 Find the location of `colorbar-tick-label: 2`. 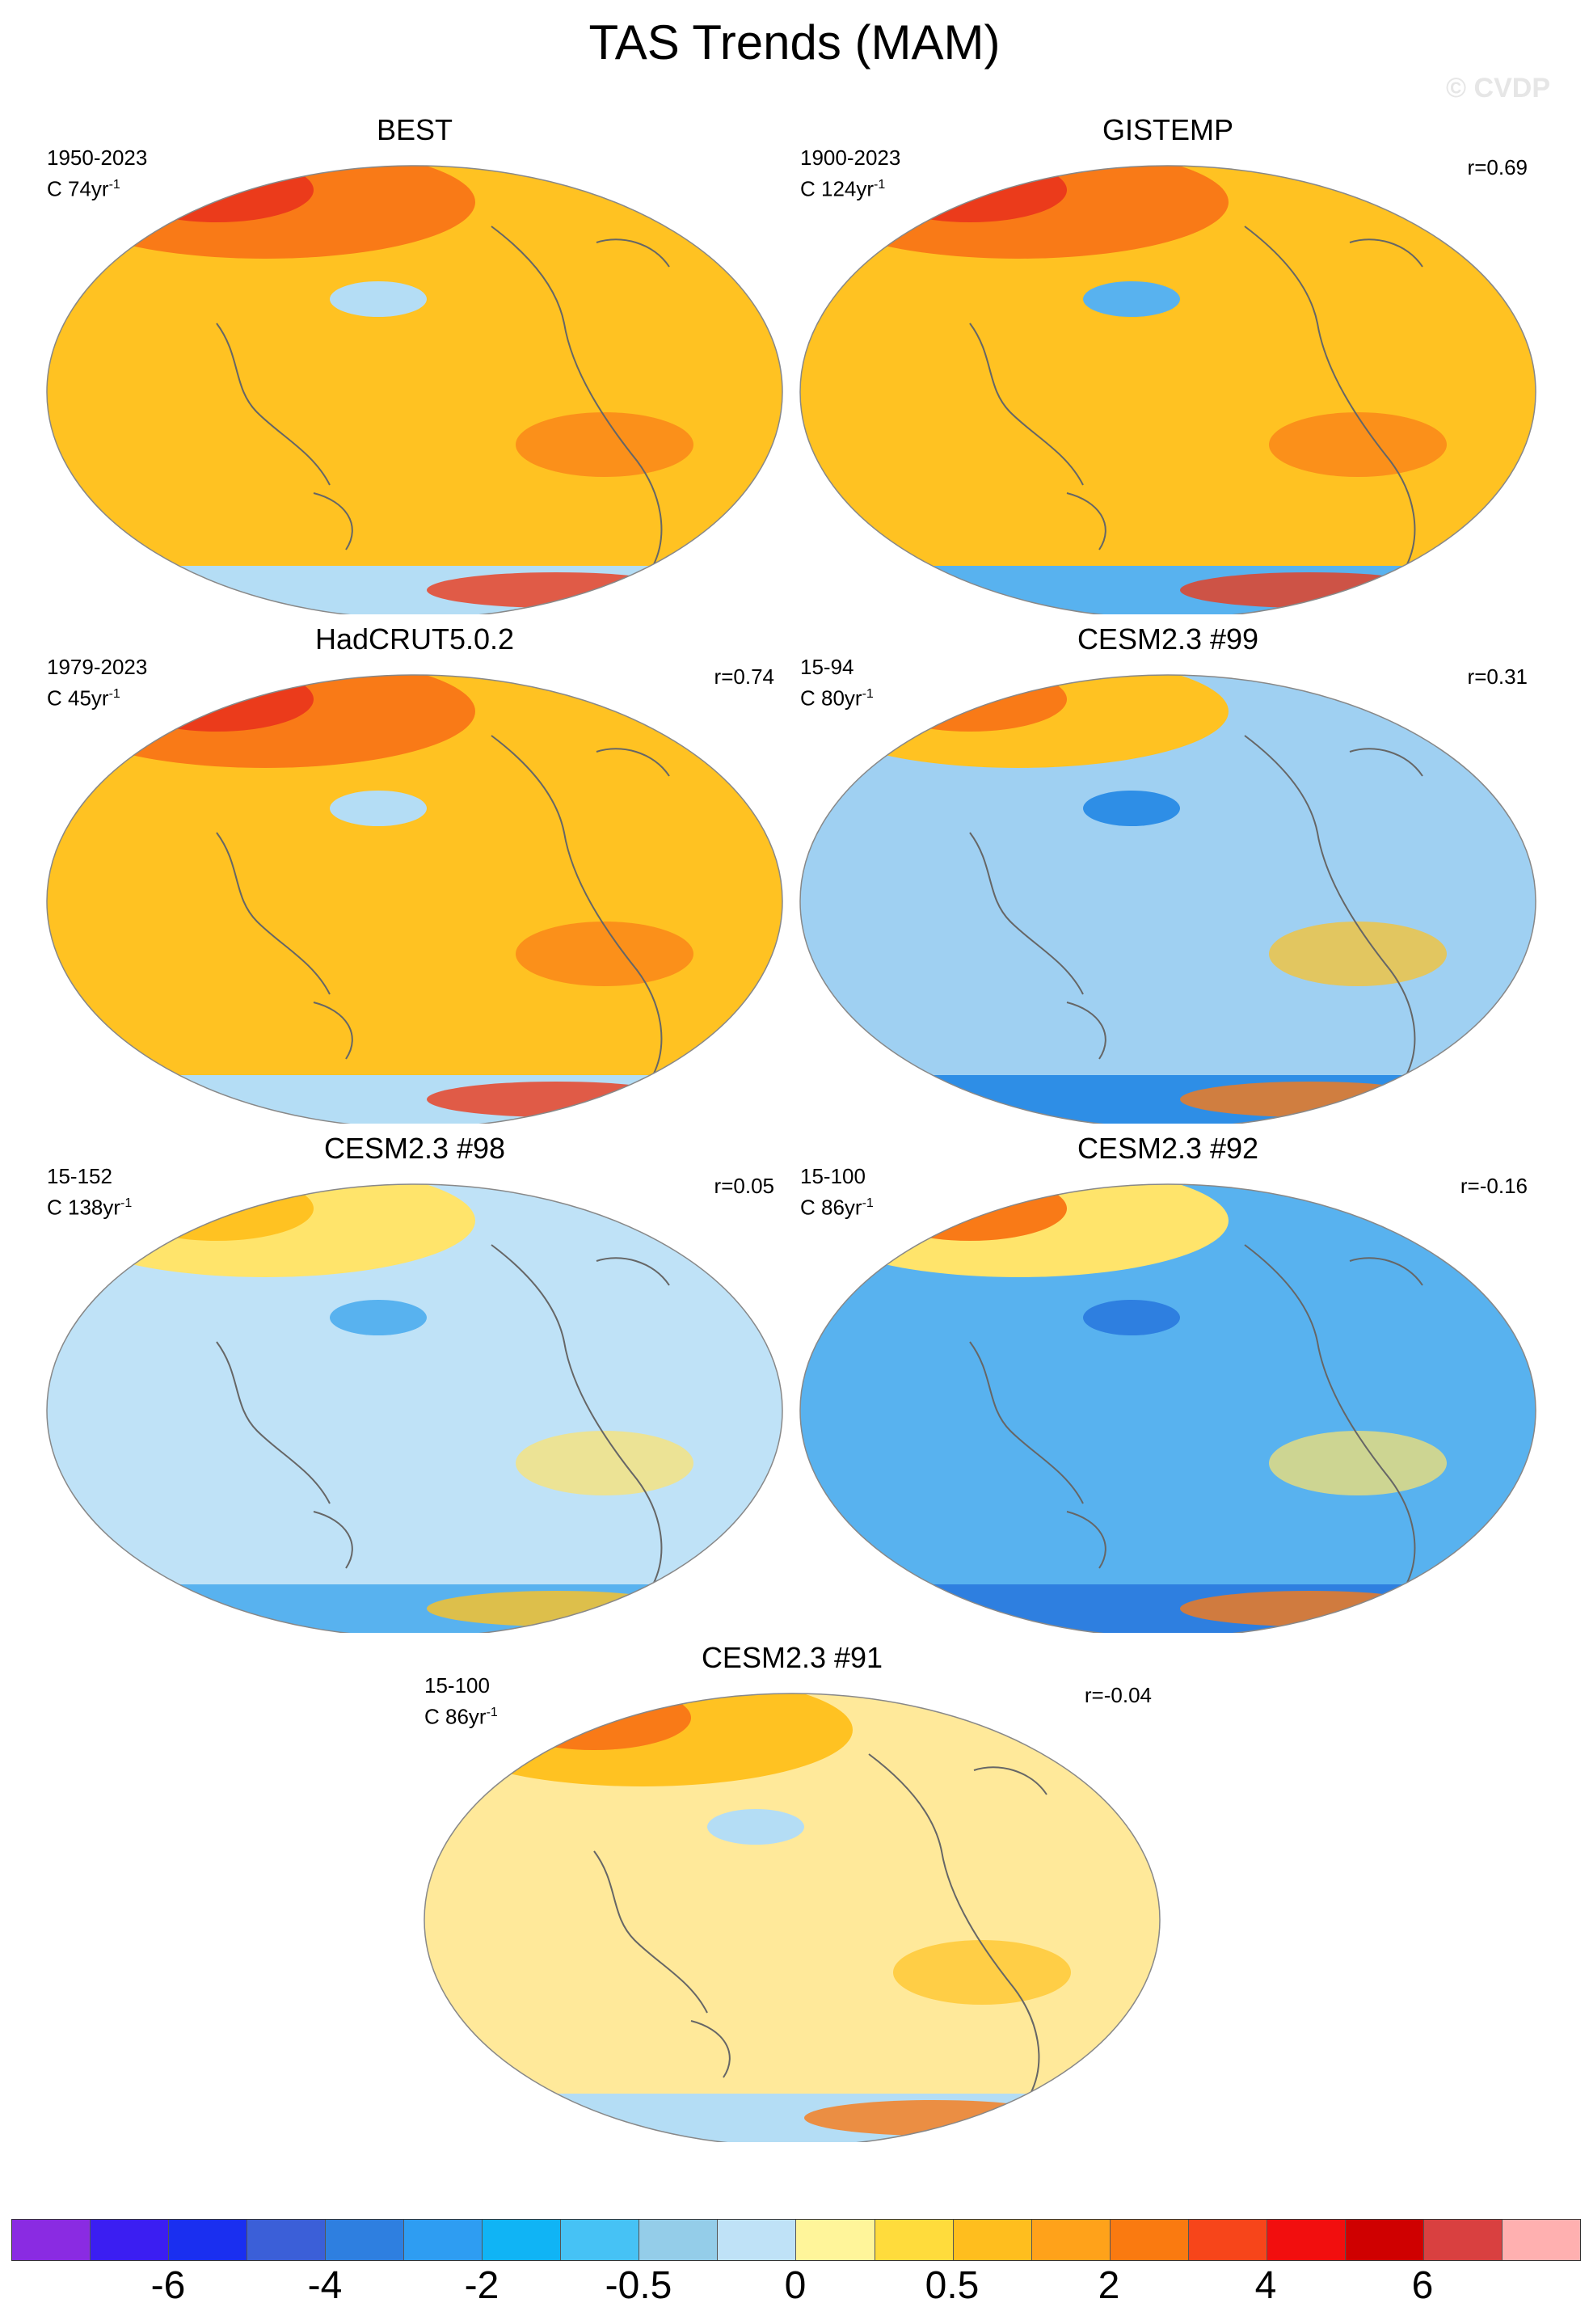

colorbar-tick-label: 2 is located at coordinates (1109, 2285).